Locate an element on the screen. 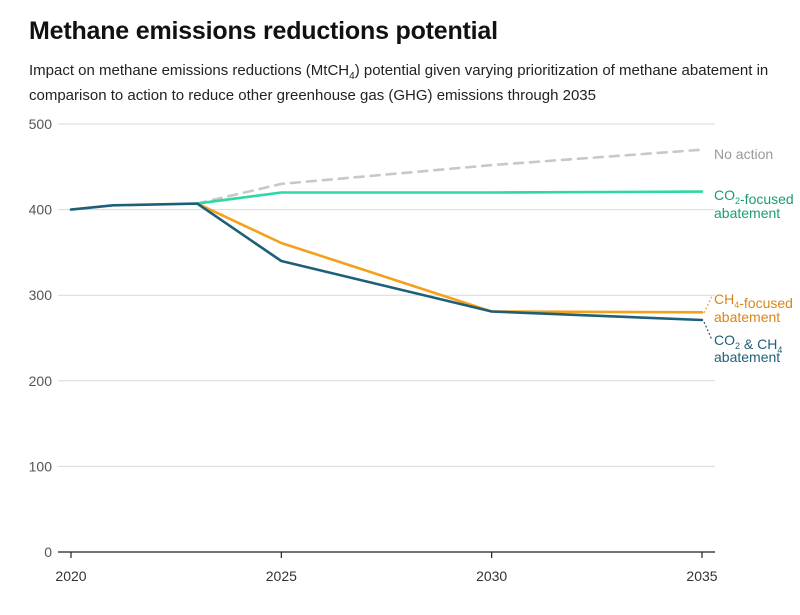  x-tick-label: 2020 is located at coordinates (70, 576).